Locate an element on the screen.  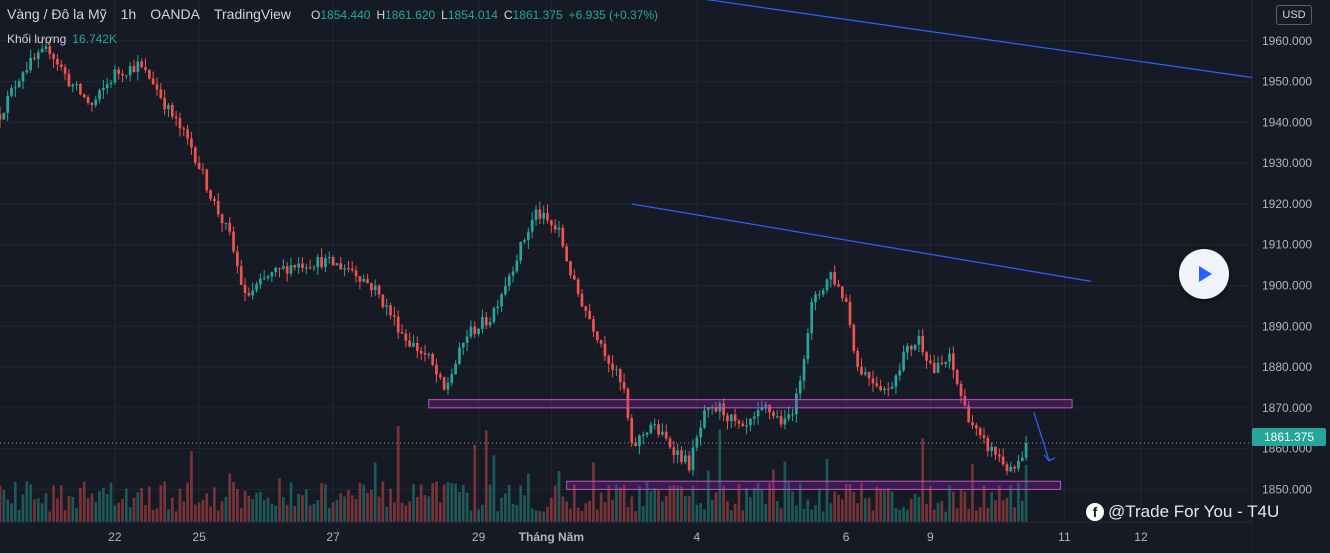
high-value: 1861.620 is located at coordinates (410, 15).